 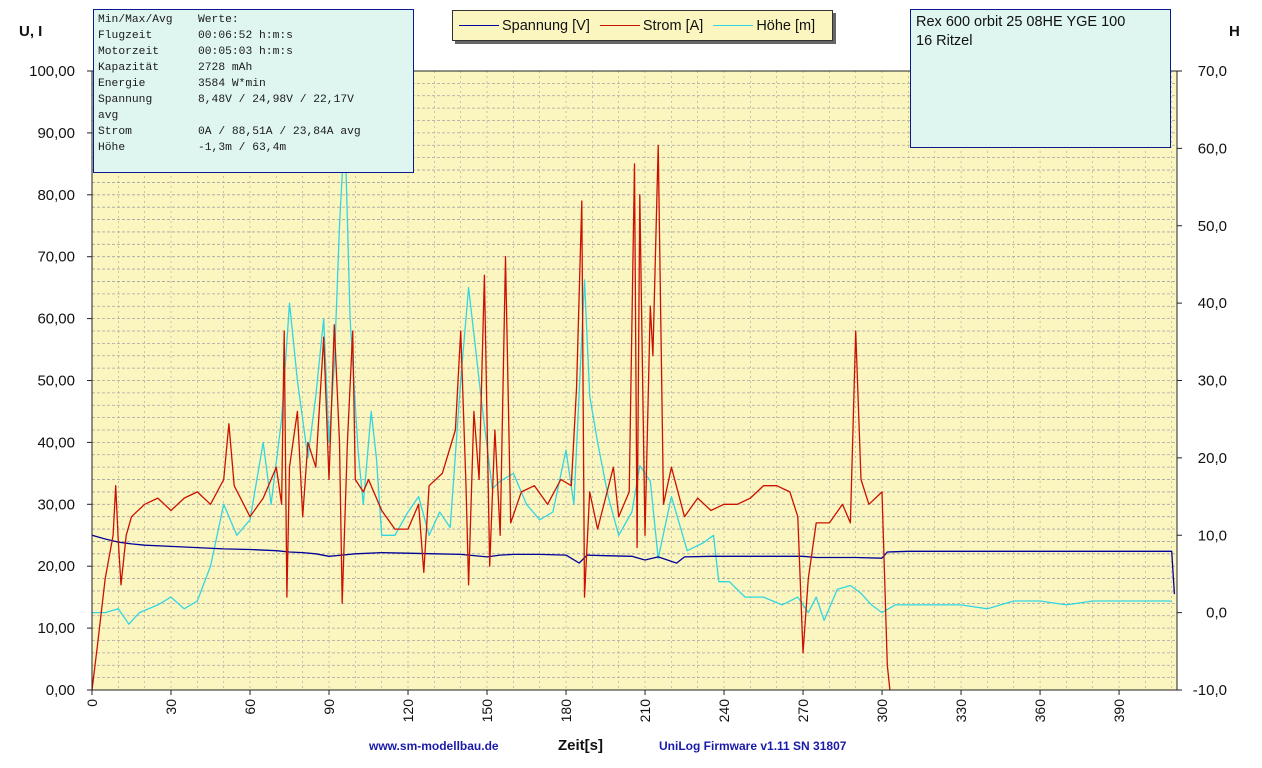 I want to click on stat-label: Strom, so click(x=115, y=132).